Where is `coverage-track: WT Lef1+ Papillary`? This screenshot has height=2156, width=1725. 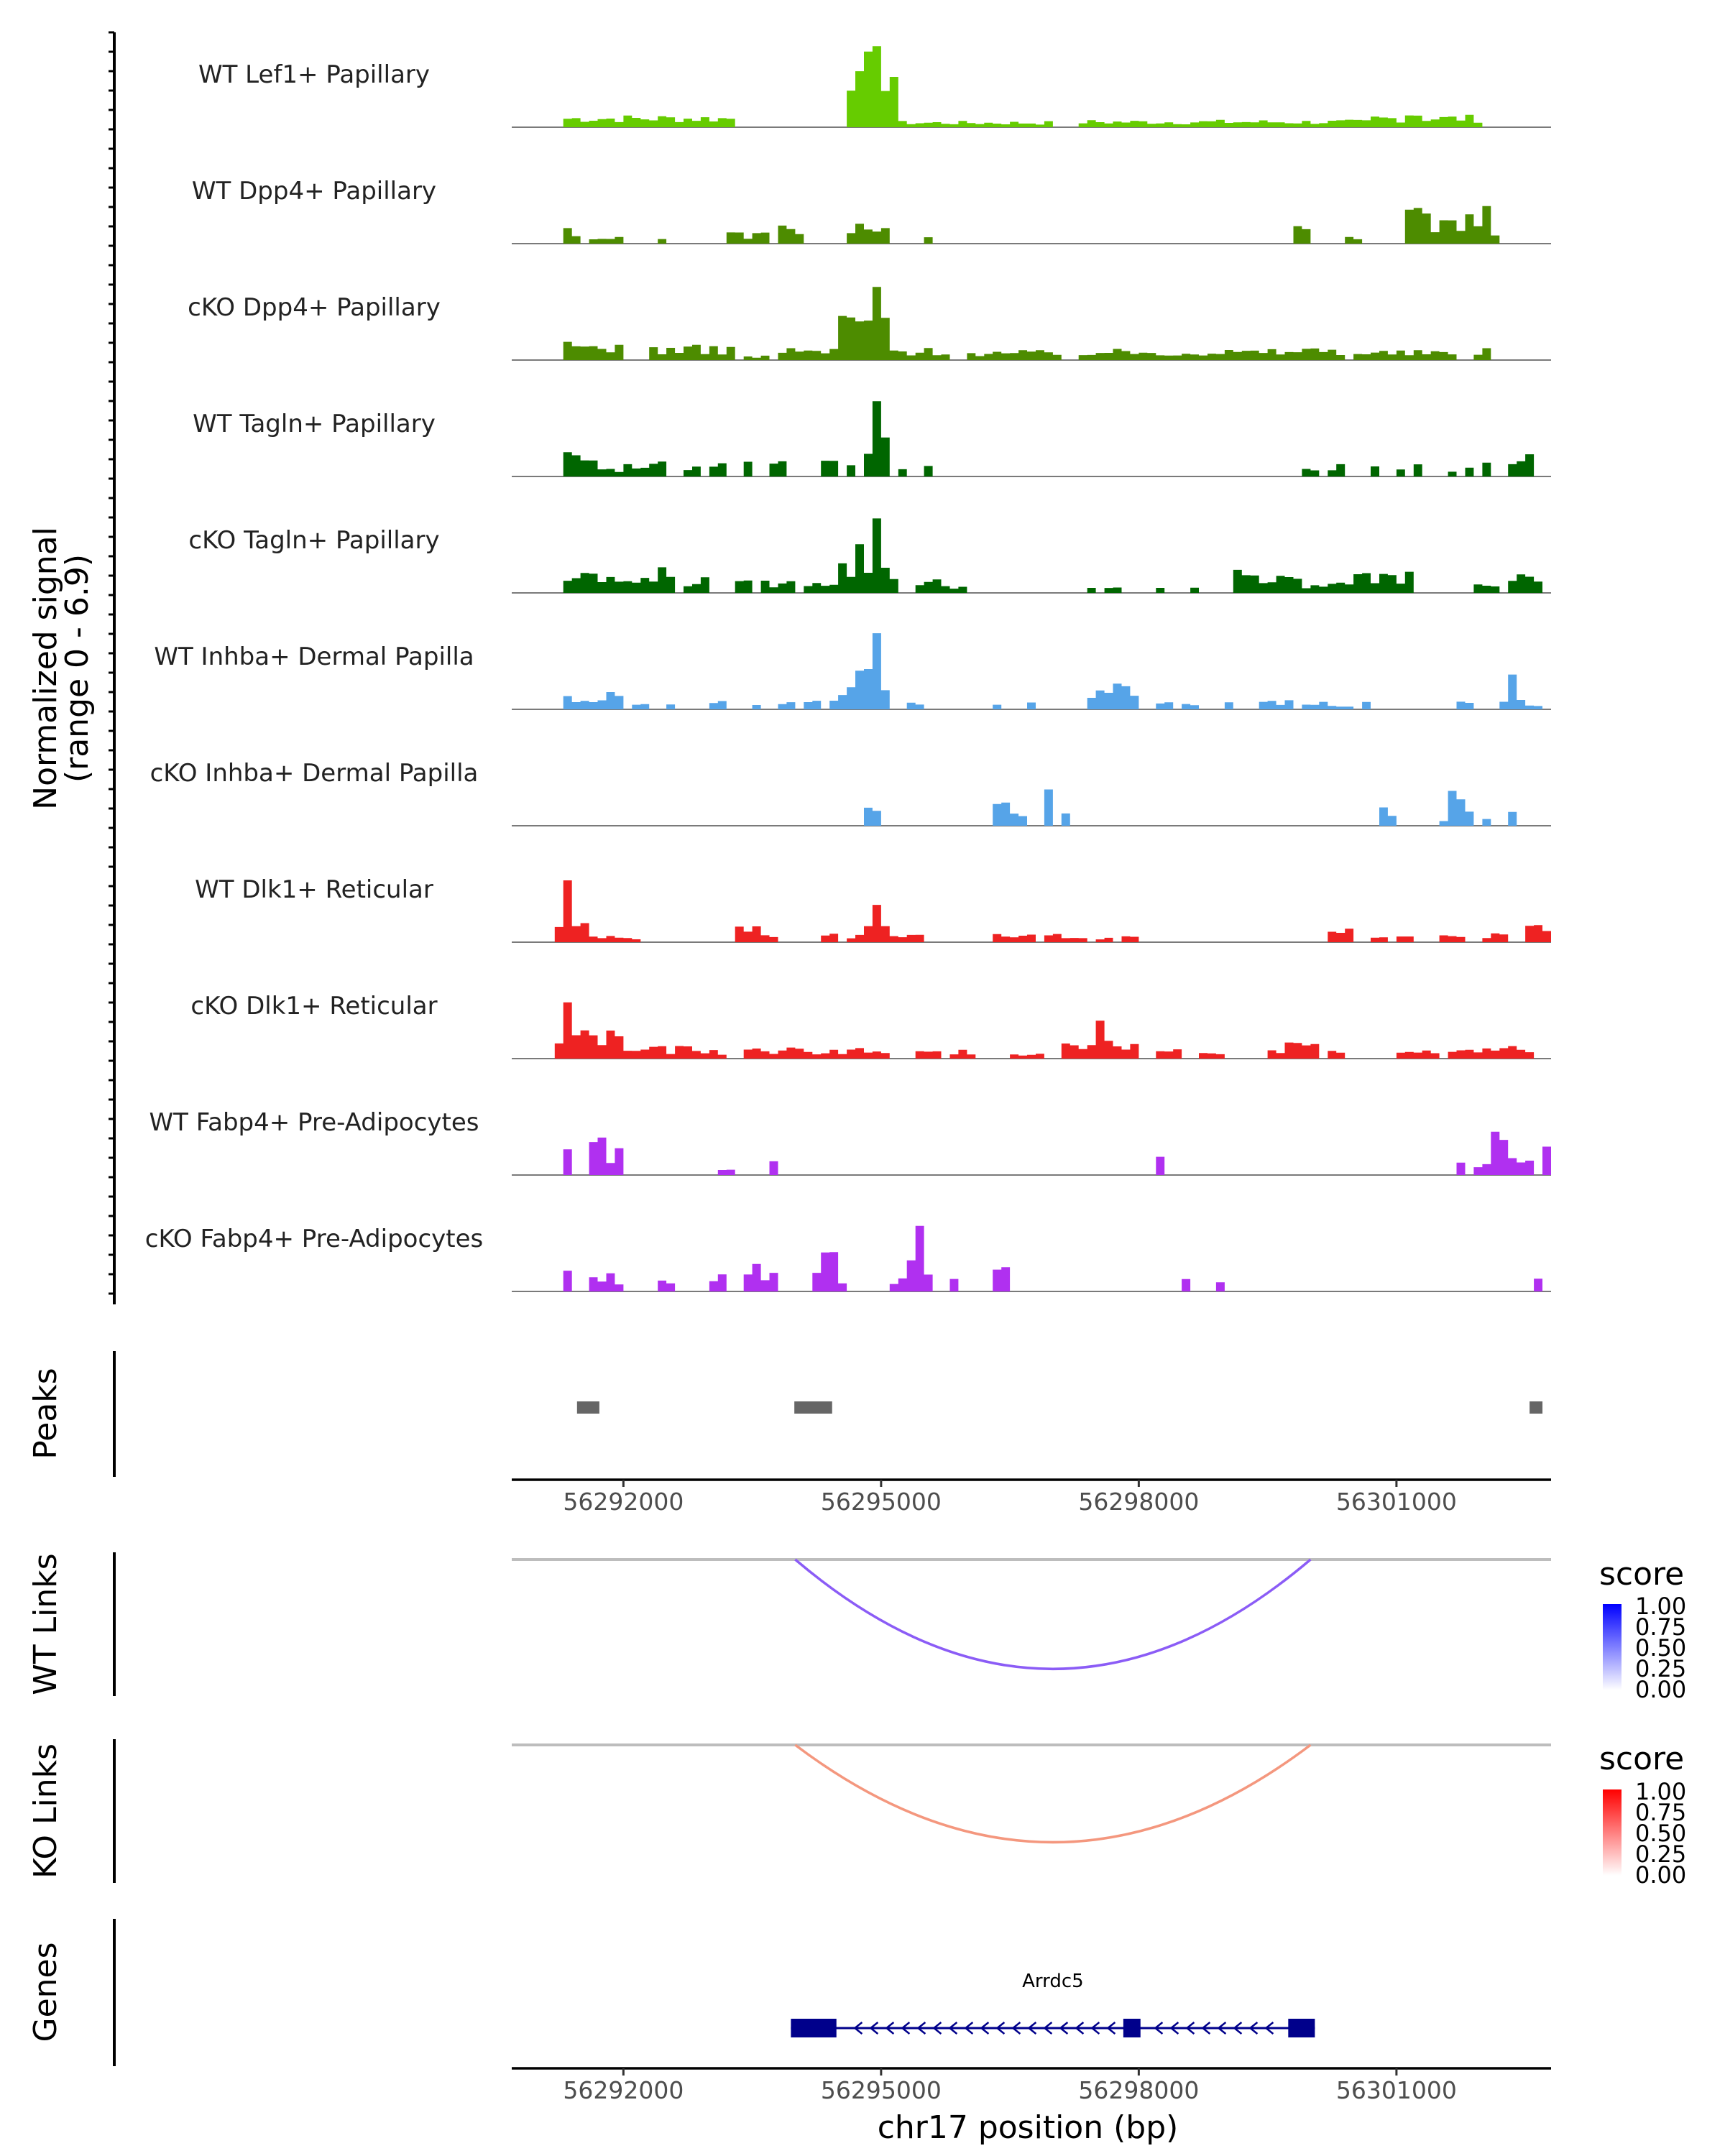 coverage-track: WT Lef1+ Papillary is located at coordinates (874, 87).